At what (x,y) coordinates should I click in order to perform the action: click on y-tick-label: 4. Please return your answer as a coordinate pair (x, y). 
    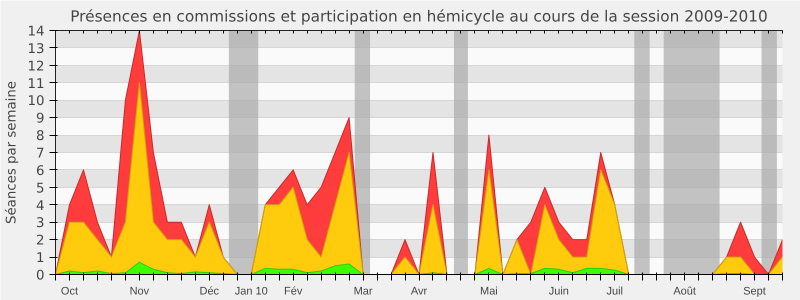
    Looking at the image, I should click on (40, 206).